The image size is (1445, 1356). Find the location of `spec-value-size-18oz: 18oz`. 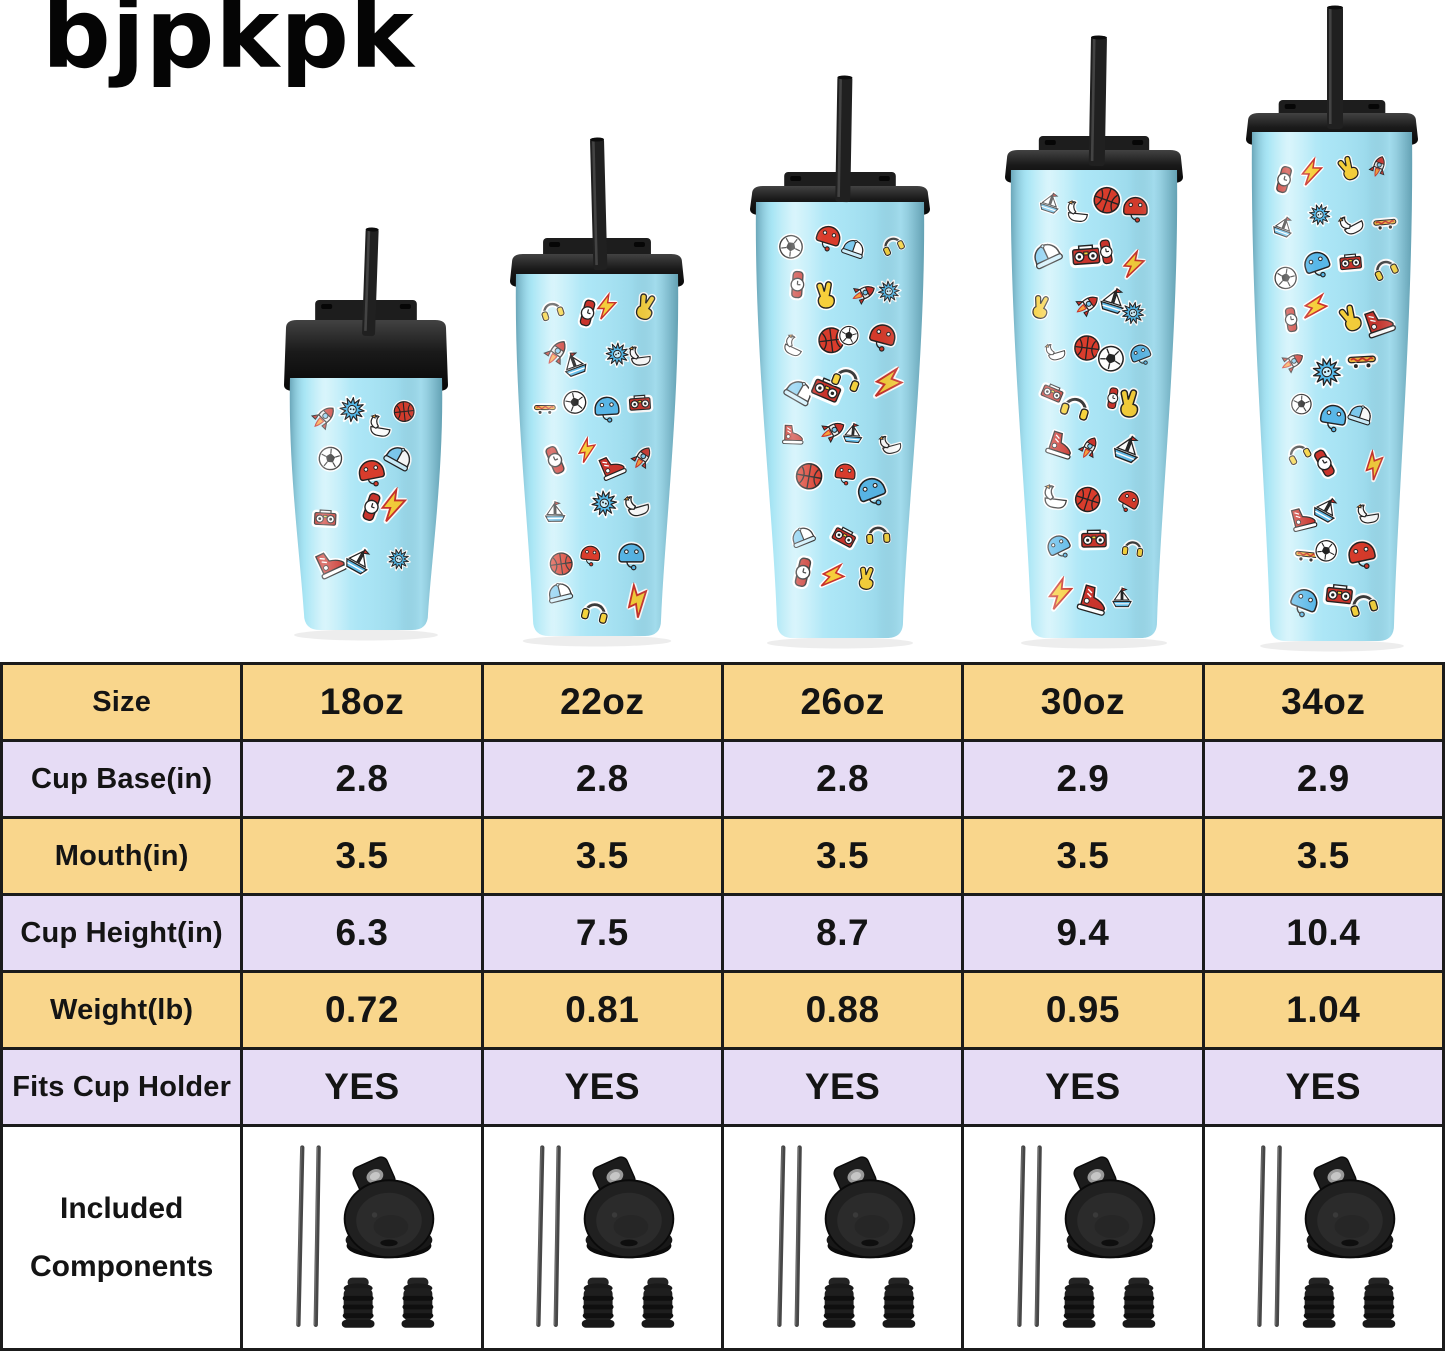

spec-value-size-18oz: 18oz is located at coordinates (362, 702).